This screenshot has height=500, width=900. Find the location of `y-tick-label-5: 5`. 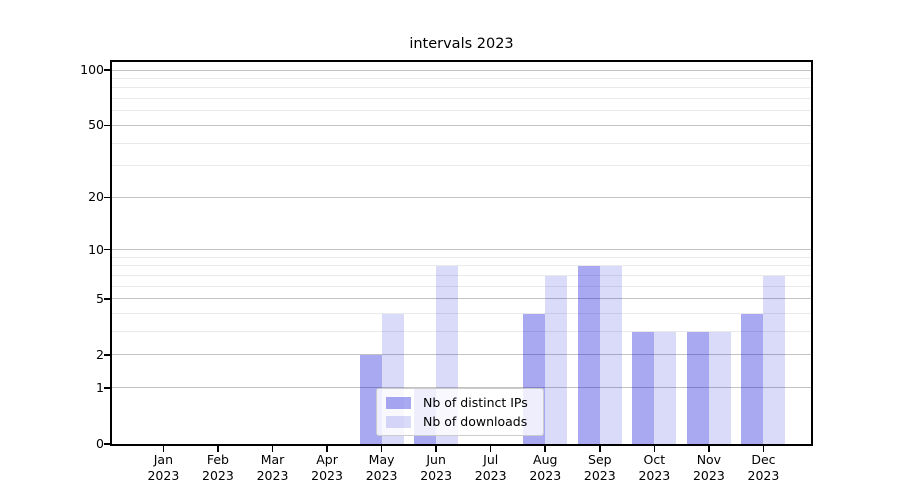

y-tick-label-5: 5 is located at coordinates (100, 298).